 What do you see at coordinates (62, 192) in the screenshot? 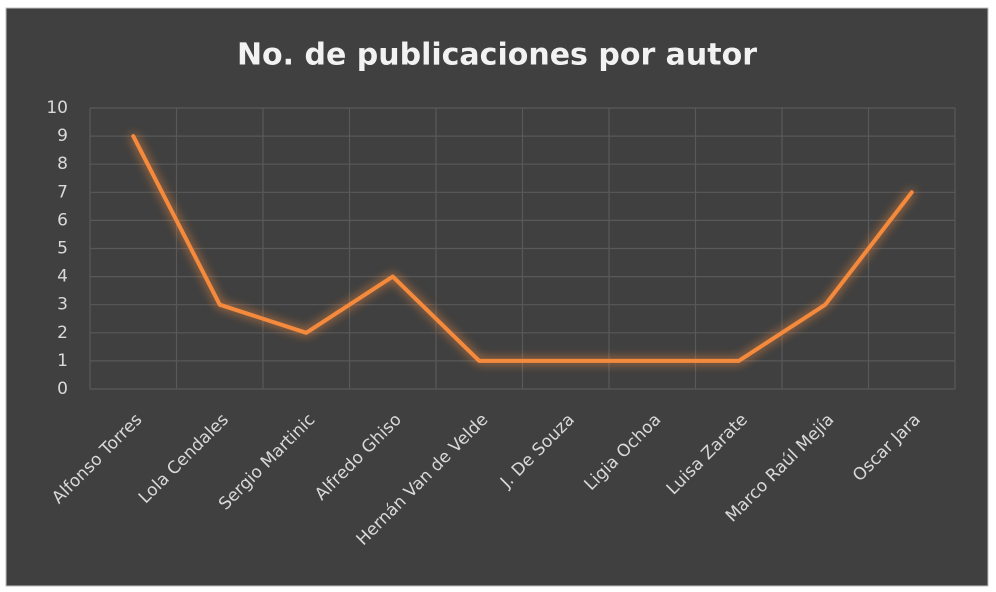
I see `y-tick-label: 7` at bounding box center [62, 192].